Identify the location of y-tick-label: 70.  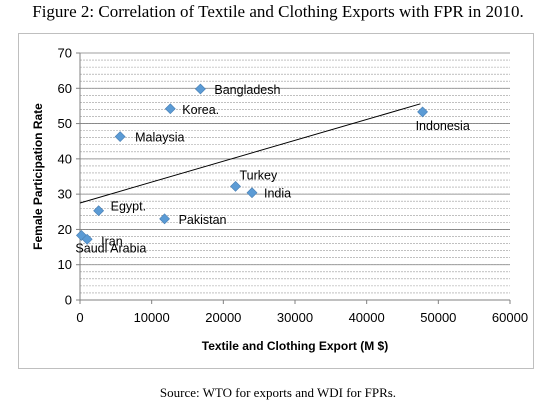
(65, 53).